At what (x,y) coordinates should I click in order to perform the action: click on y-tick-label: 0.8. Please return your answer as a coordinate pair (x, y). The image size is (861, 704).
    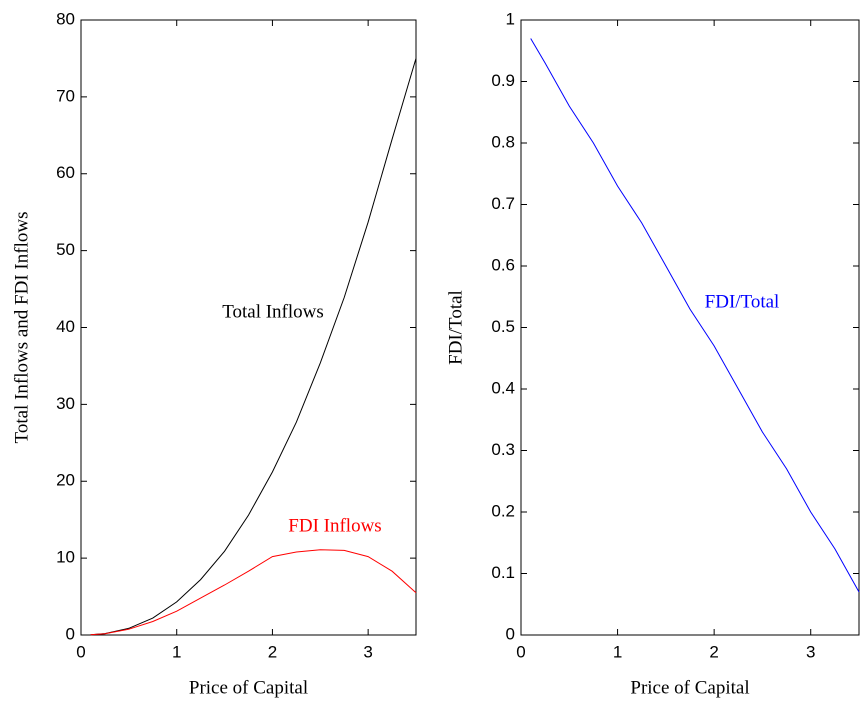
    Looking at the image, I should click on (503, 141).